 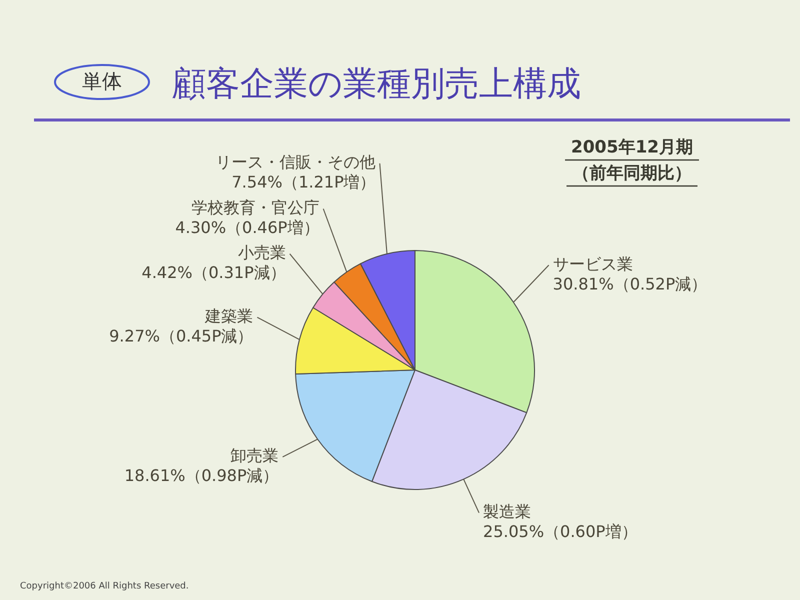 I want to click on data-label: 4.30%（0.46P増）, so click(x=247, y=227).